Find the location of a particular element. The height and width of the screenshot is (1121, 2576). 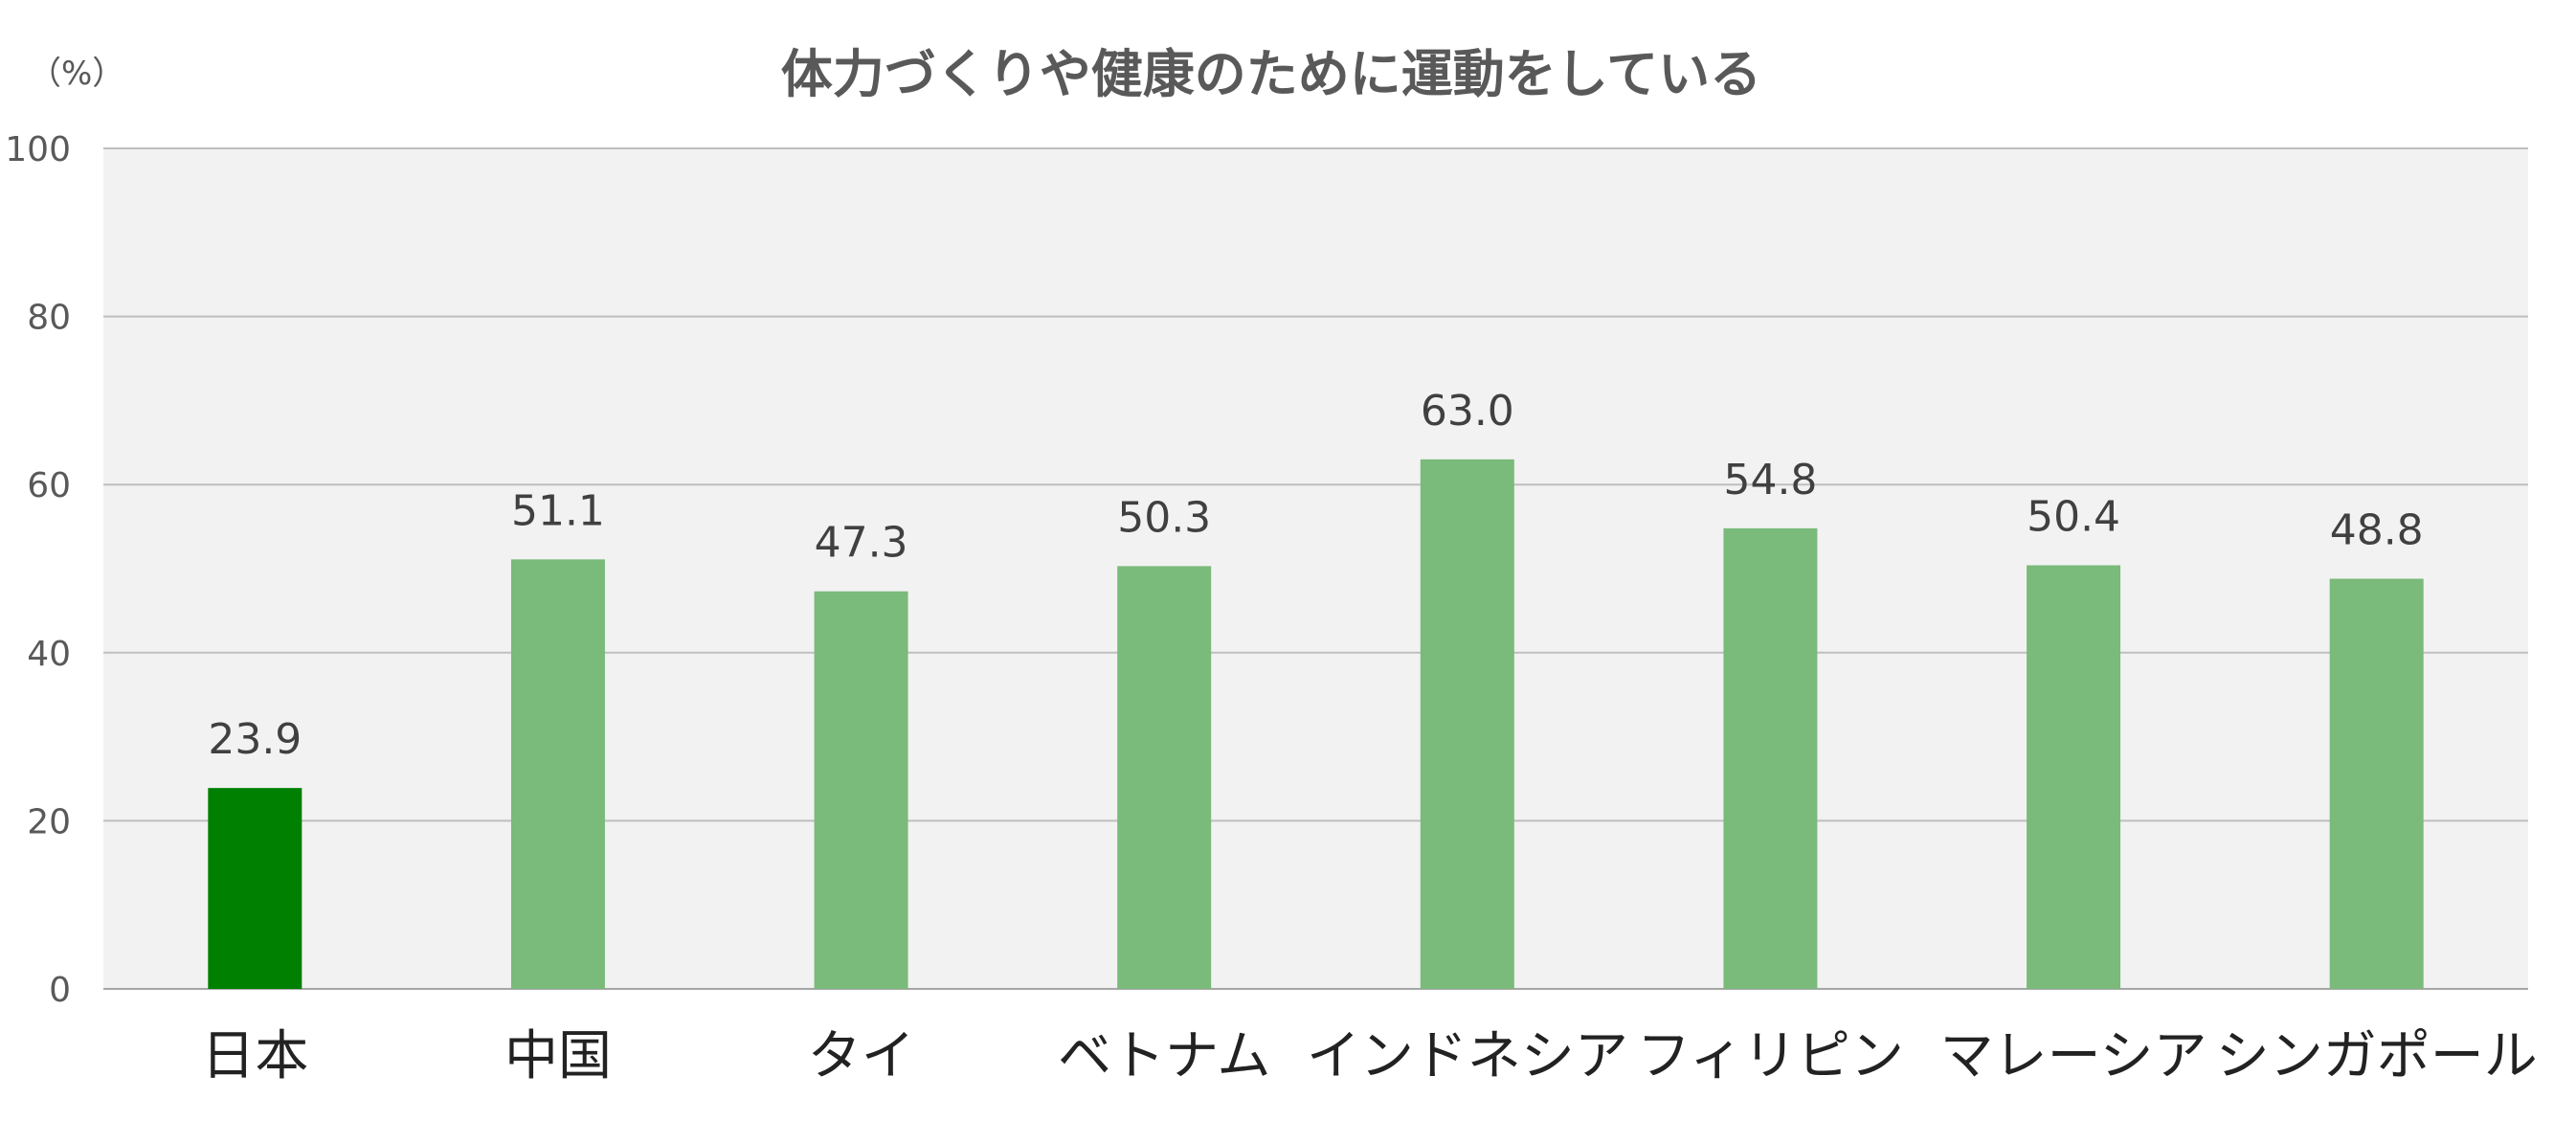

x-axis-ticks: 日本 中国 タイ ベトナム インドネシア フィリピン マレーシア シンガポール is located at coordinates (1369, 1056).